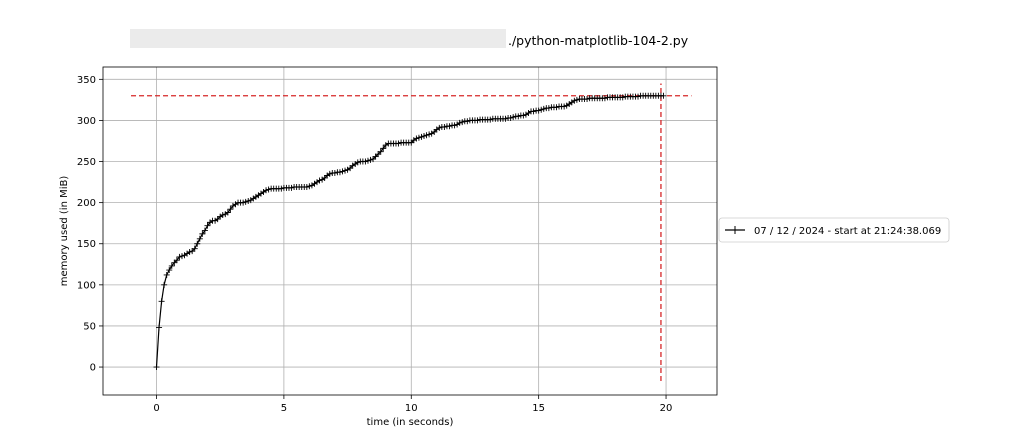  I want to click on y-tick-label: 150, so click(86, 244).